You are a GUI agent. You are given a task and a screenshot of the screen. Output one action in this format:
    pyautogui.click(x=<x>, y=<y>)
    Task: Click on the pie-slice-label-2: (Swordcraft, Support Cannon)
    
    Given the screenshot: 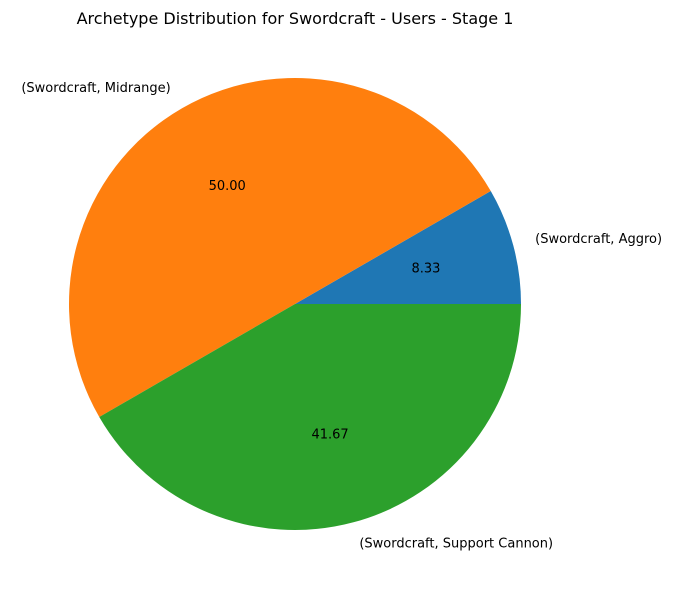 What is the action you would take?
    pyautogui.click(x=456, y=544)
    